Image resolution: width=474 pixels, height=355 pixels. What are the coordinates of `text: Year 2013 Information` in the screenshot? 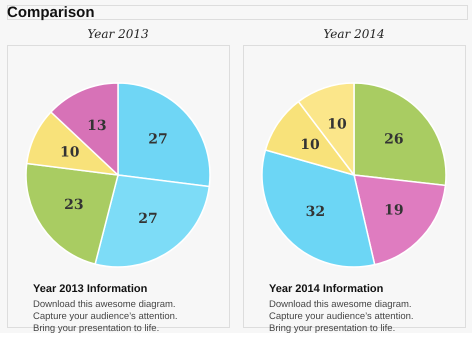 It's located at (90, 289).